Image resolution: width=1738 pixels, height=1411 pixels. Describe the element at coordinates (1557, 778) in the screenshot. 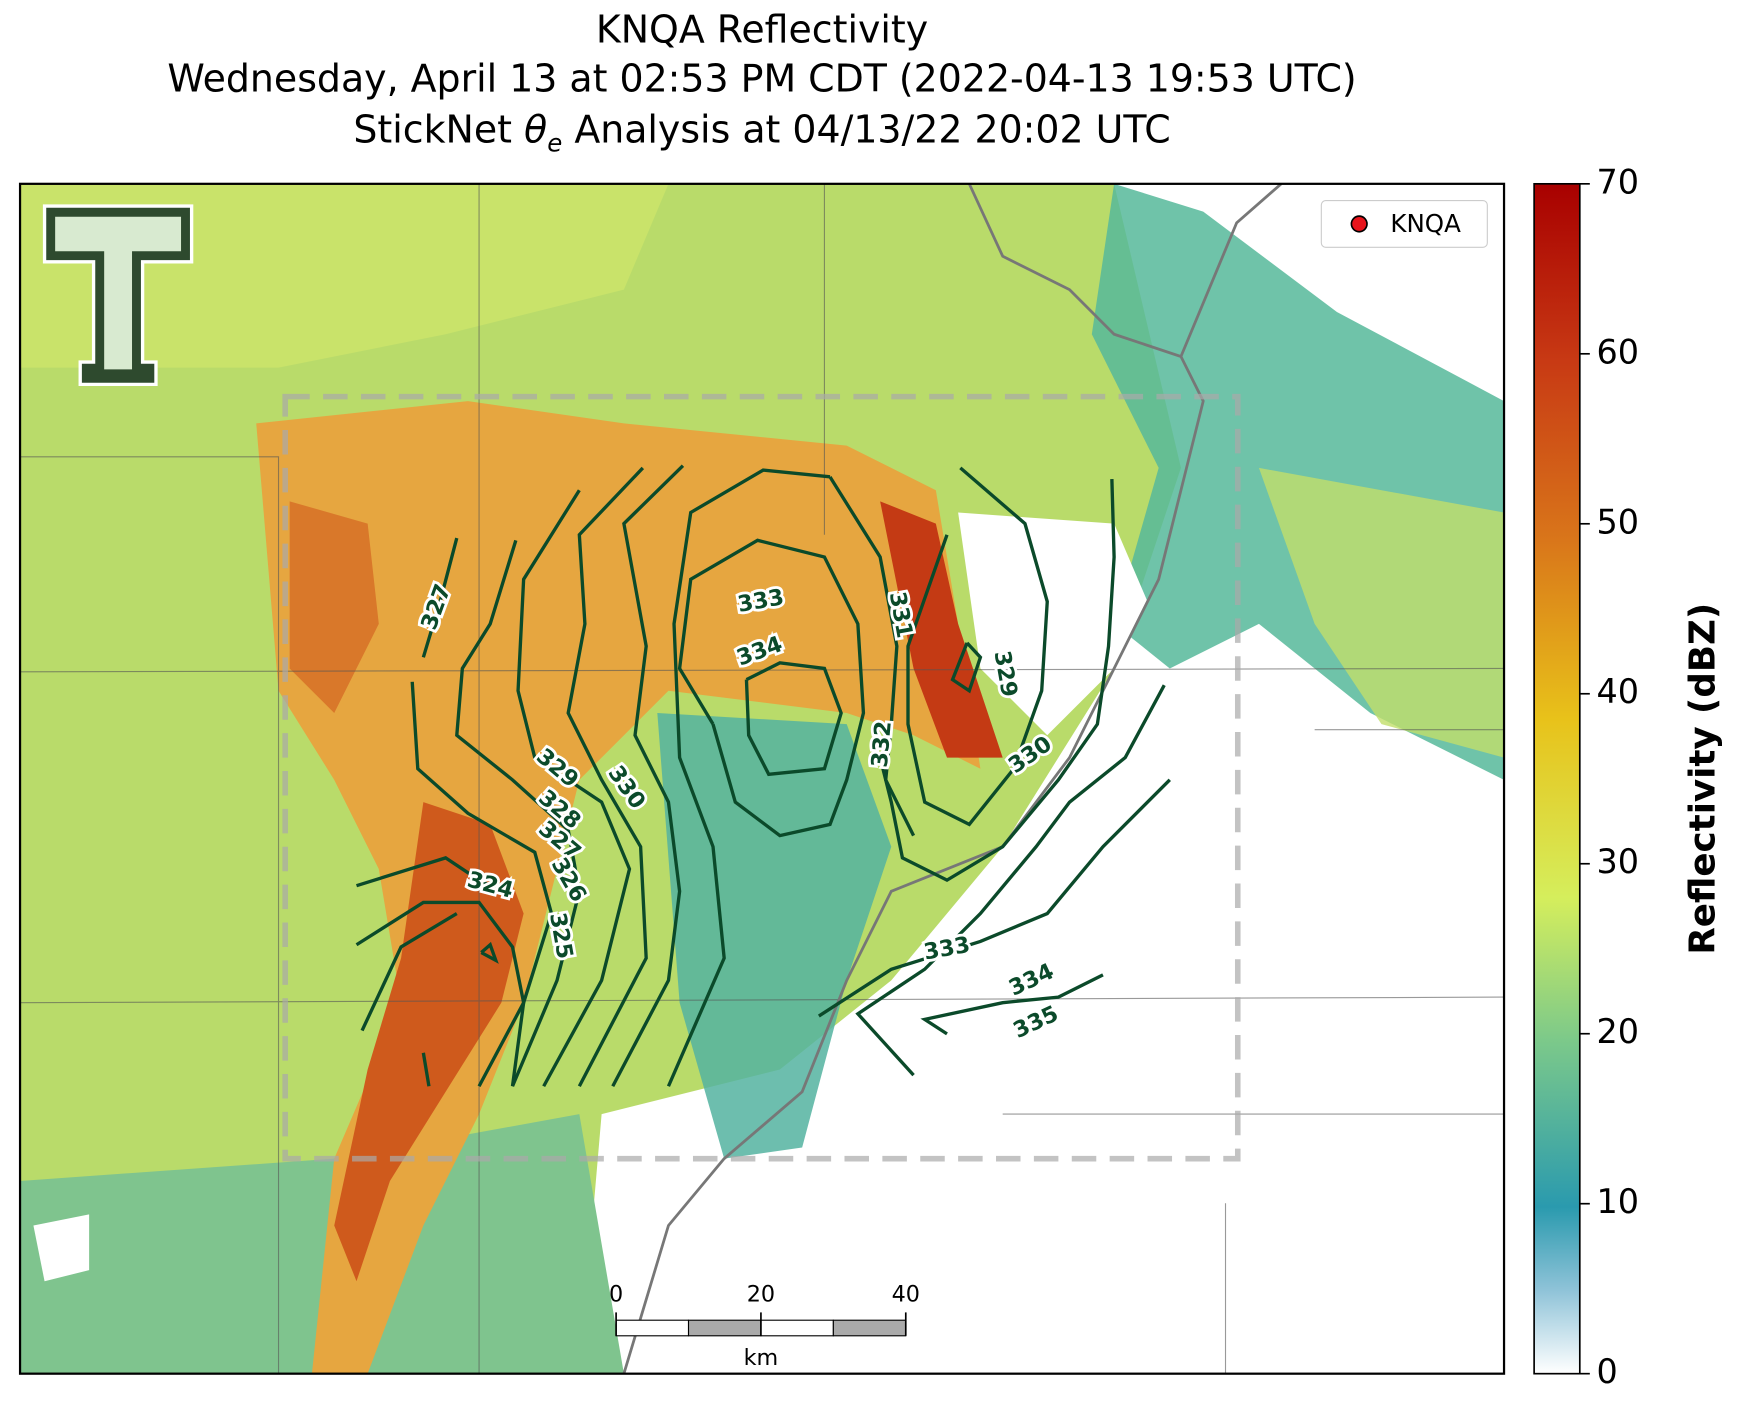

I see `colorbar-gradient` at that location.